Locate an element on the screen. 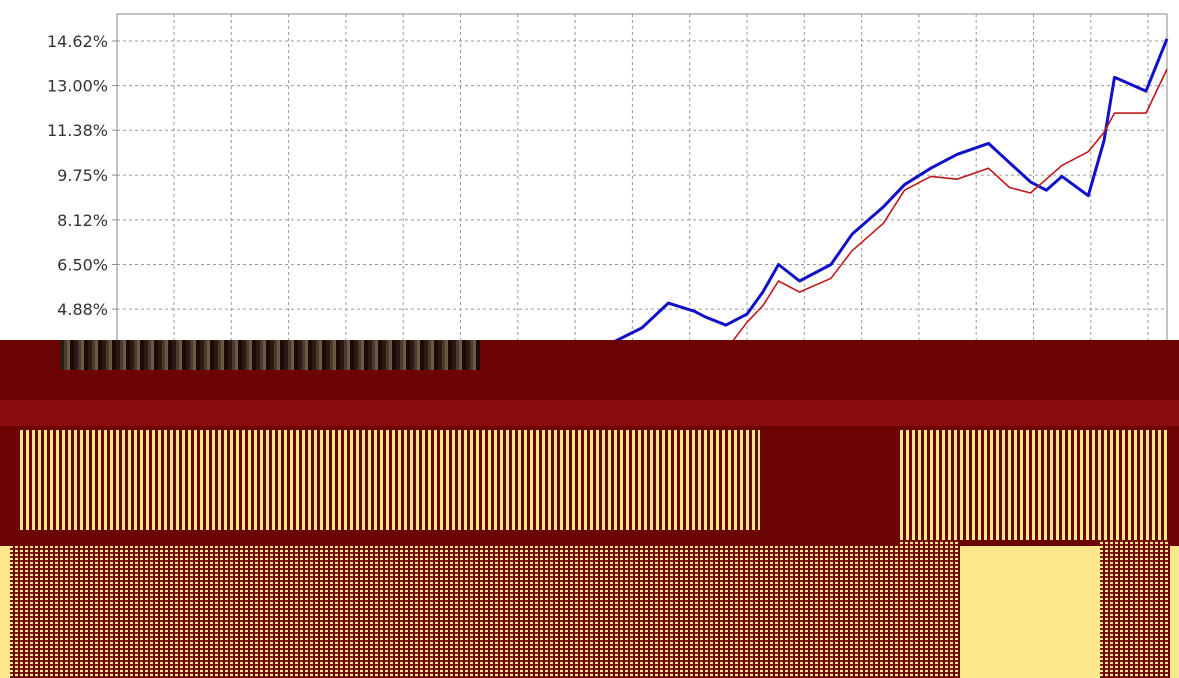 The height and width of the screenshot is (678, 1179). y-tick-label: 11.38% is located at coordinates (77, 130).